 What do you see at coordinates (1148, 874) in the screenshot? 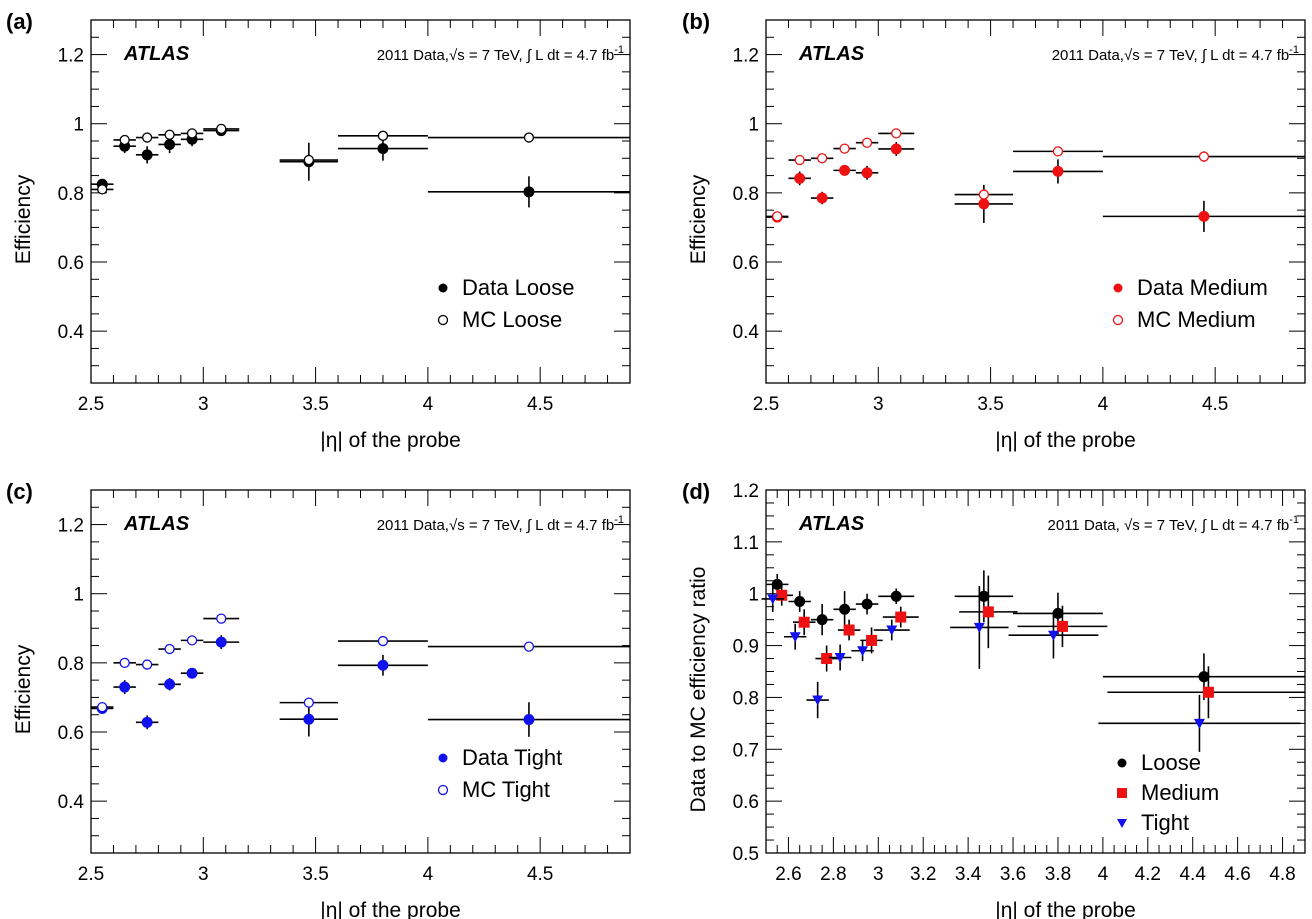
I see `x-tick-label: 4.2` at bounding box center [1148, 874].